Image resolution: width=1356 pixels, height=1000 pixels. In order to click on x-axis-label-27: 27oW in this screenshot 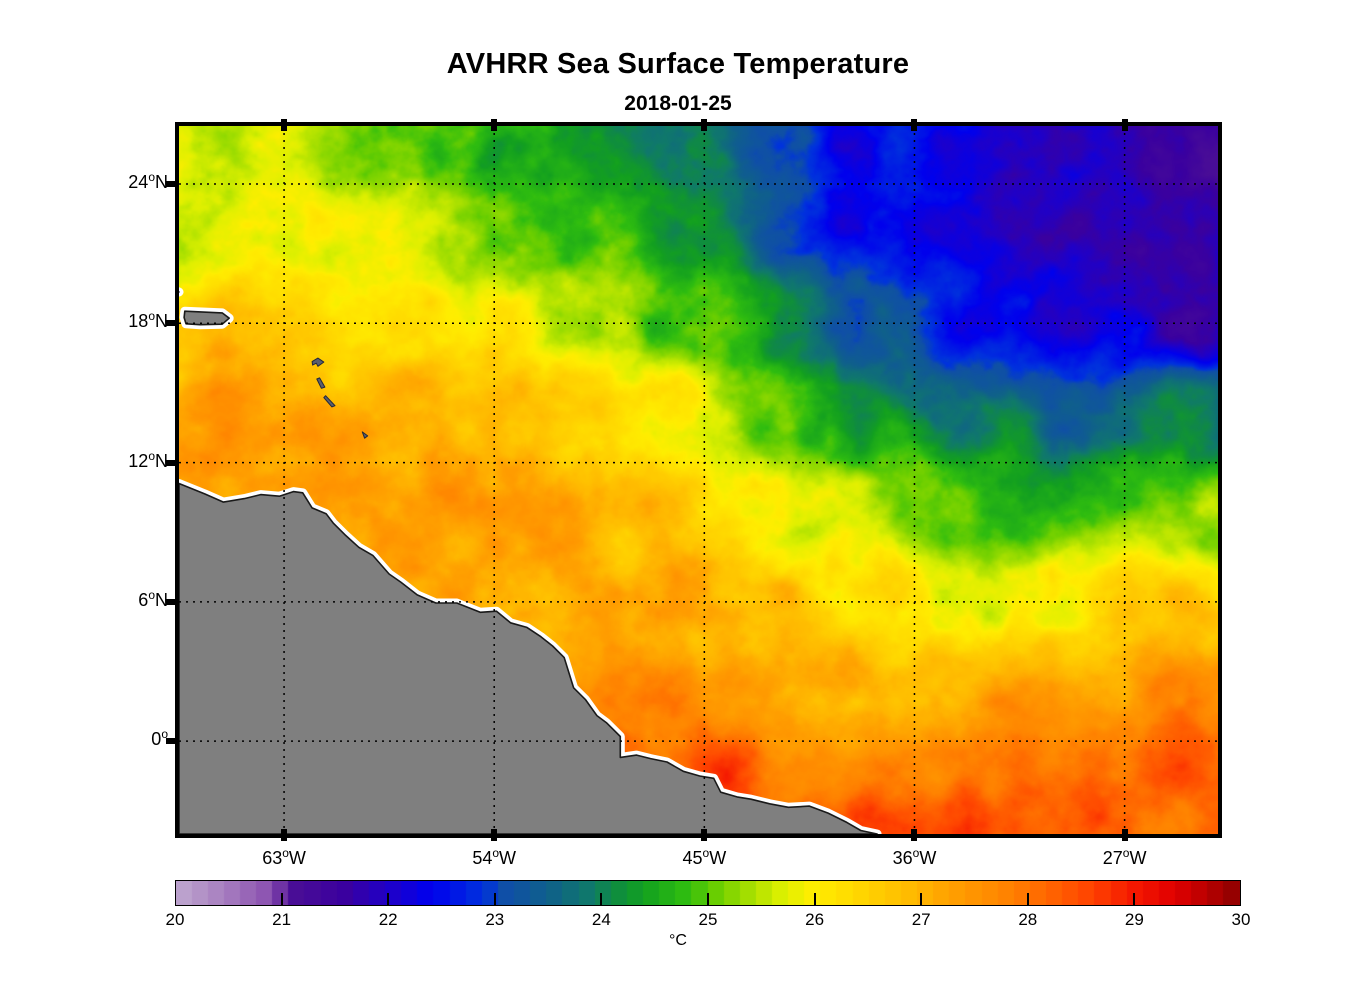, I will do `click(1124, 857)`.